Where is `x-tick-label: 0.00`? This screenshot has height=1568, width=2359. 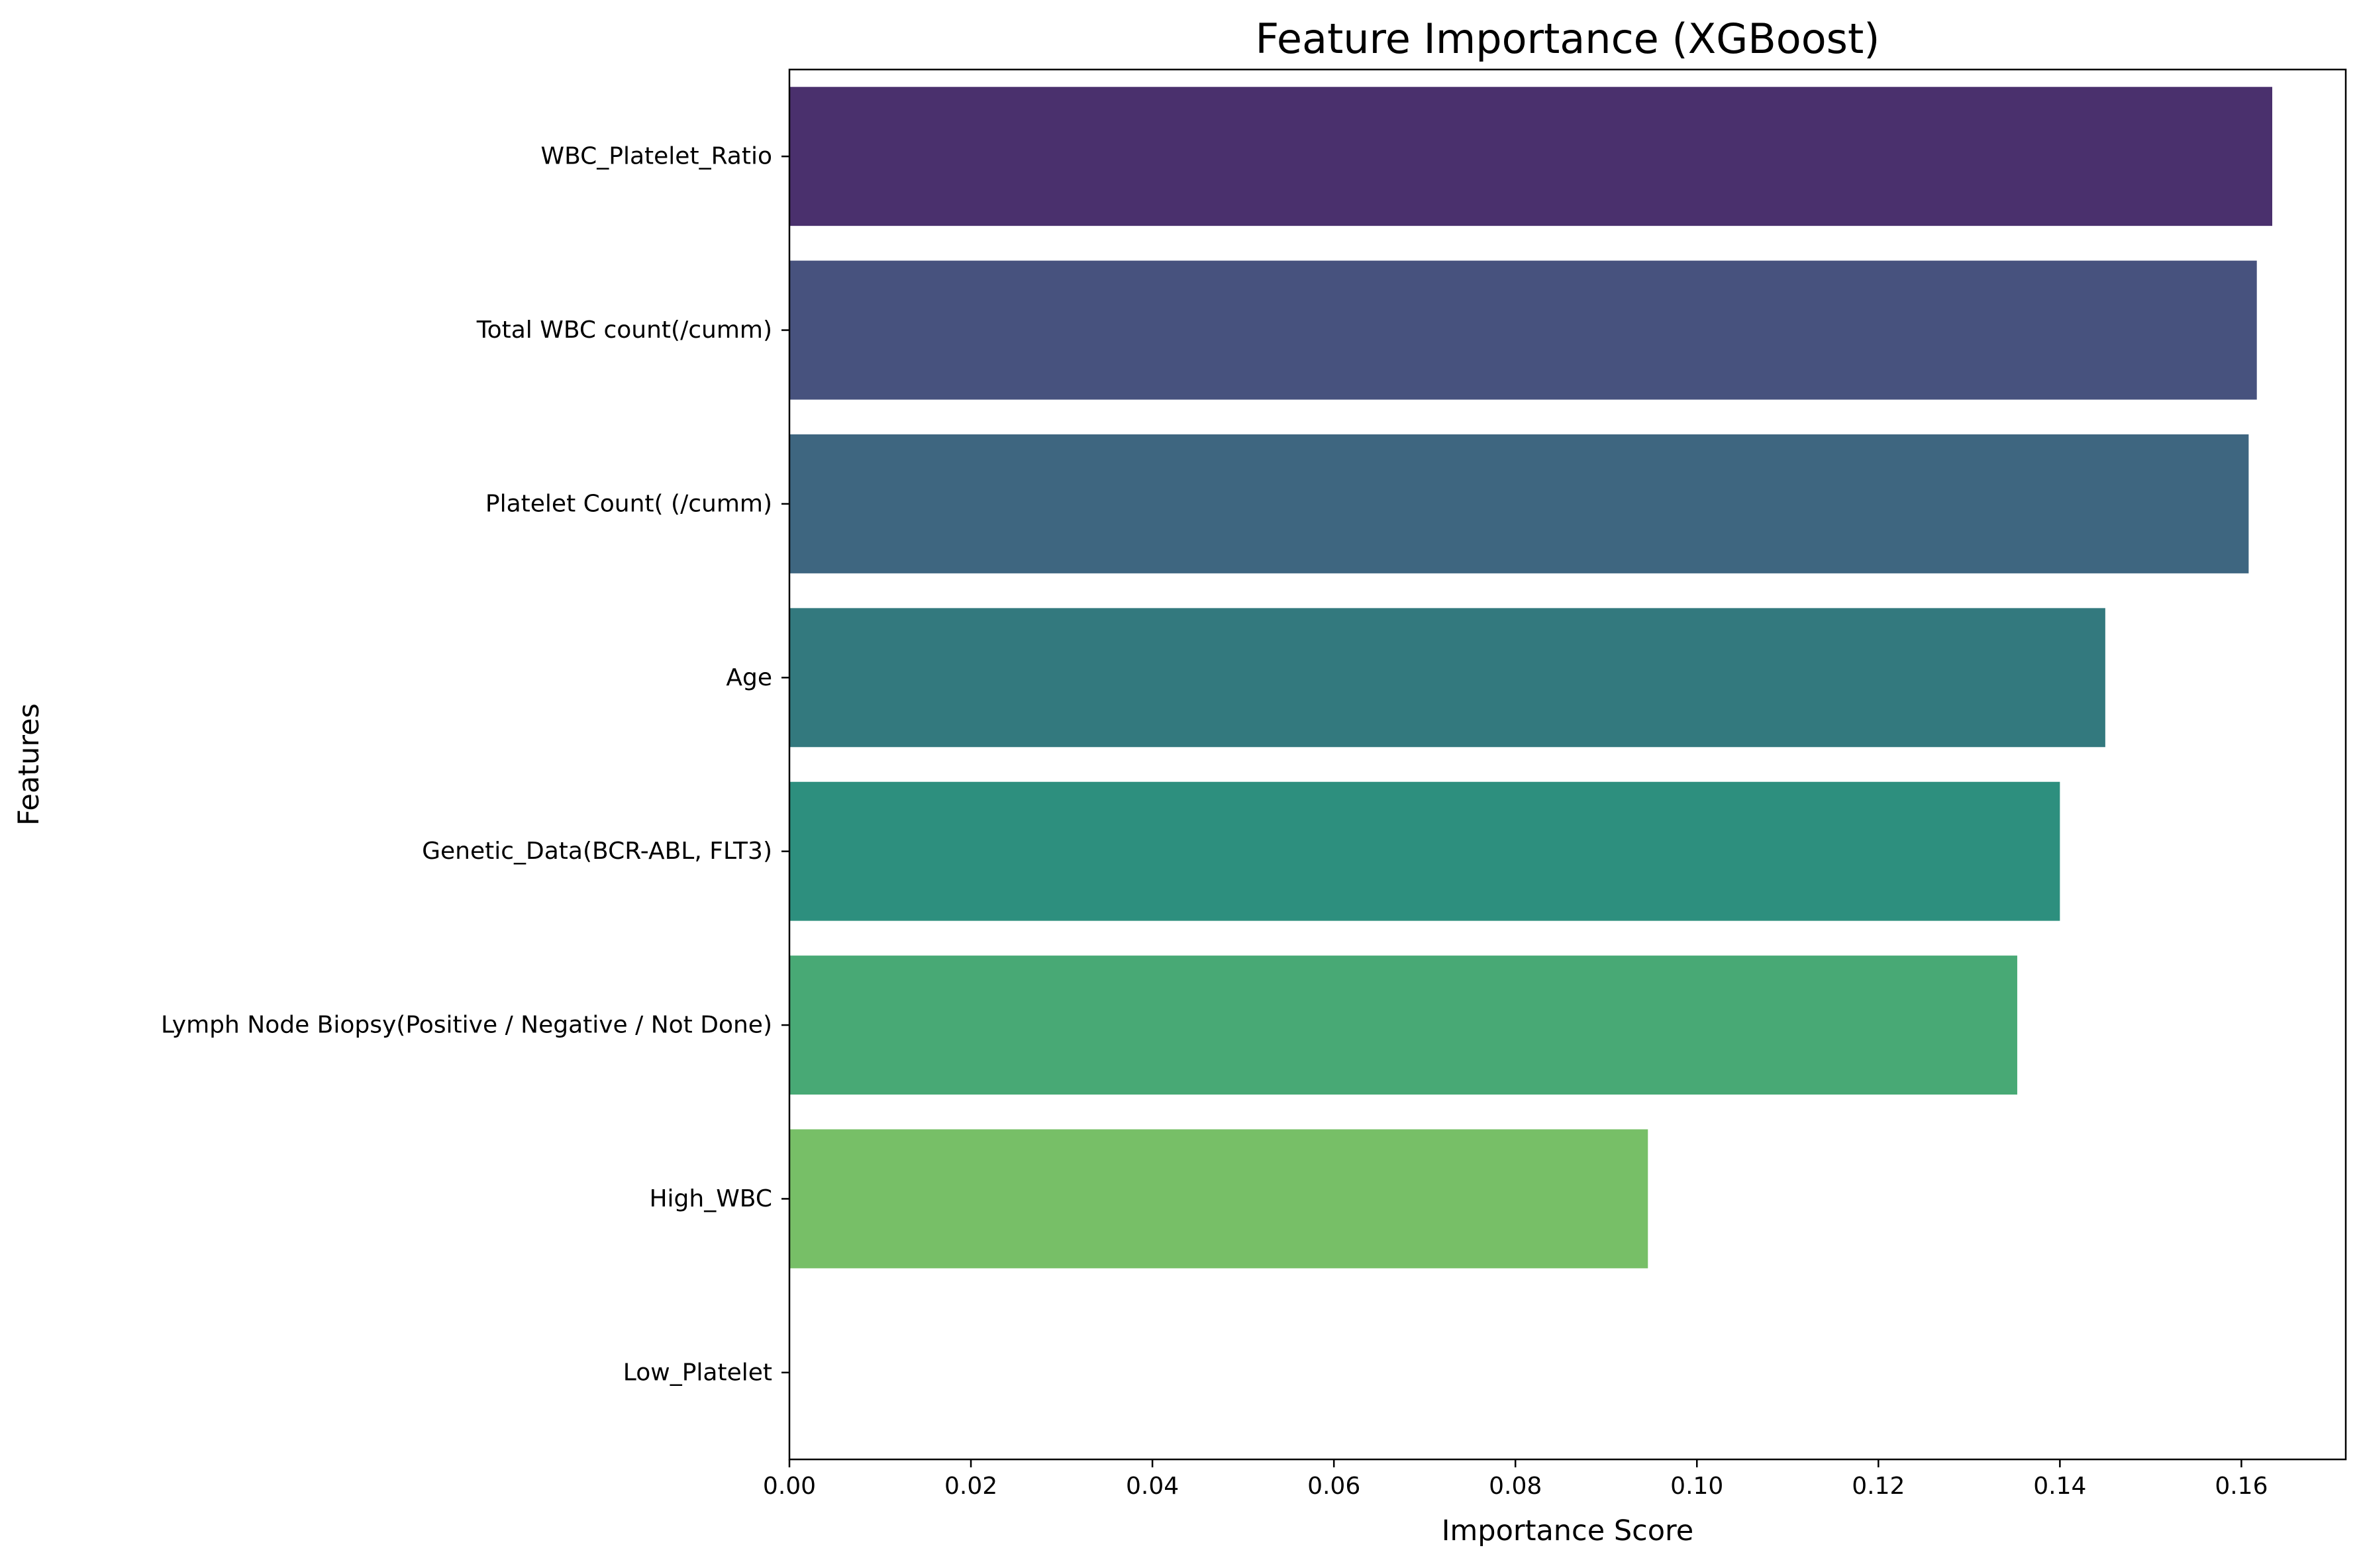 x-tick-label: 0.00 is located at coordinates (789, 1486).